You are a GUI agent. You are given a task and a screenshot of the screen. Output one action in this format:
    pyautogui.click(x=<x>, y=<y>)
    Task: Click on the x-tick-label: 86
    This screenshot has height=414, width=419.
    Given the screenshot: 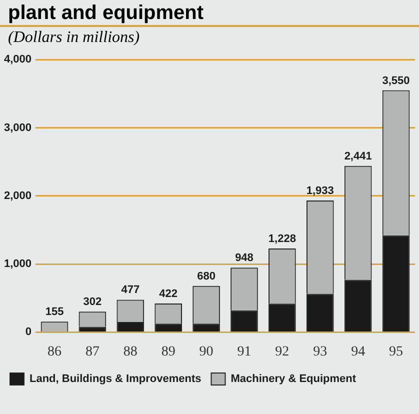 What is the action you would take?
    pyautogui.click(x=55, y=352)
    